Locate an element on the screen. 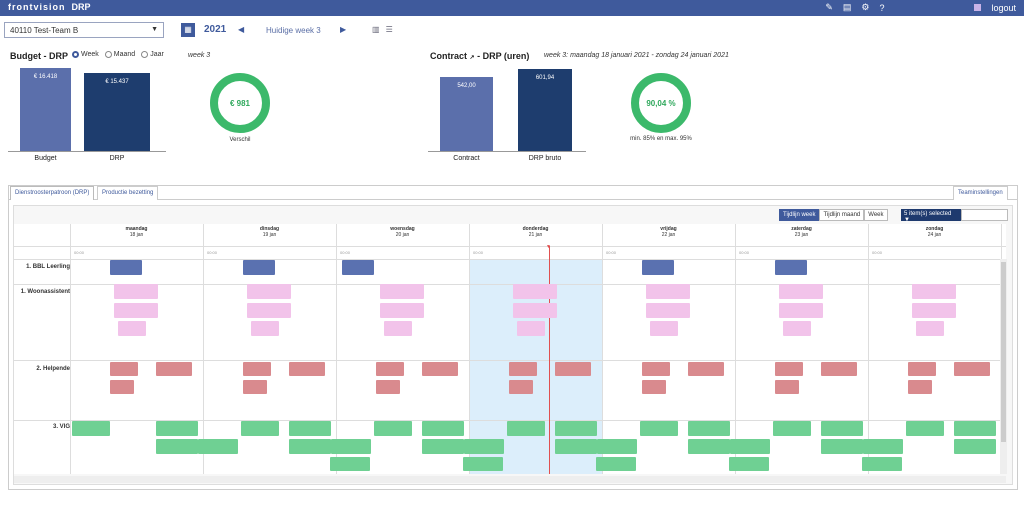 This screenshot has width=1024, height=515. vertical-scrollbar is located at coordinates (1003, 366).